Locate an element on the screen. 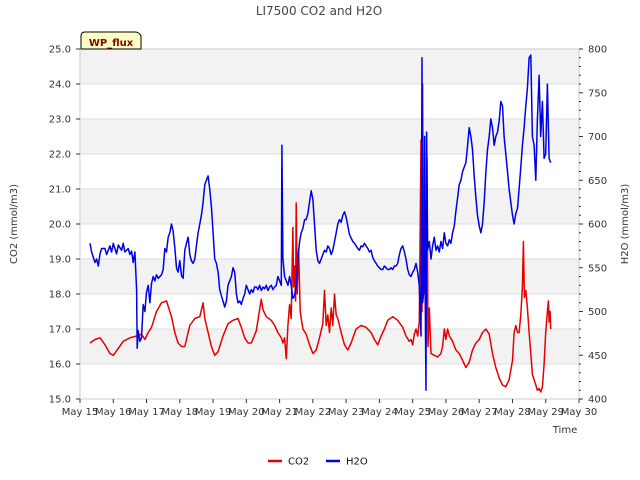 Image resolution: width=640 pixels, height=480 pixels. x-tick-label: May 18 is located at coordinates (180, 412).